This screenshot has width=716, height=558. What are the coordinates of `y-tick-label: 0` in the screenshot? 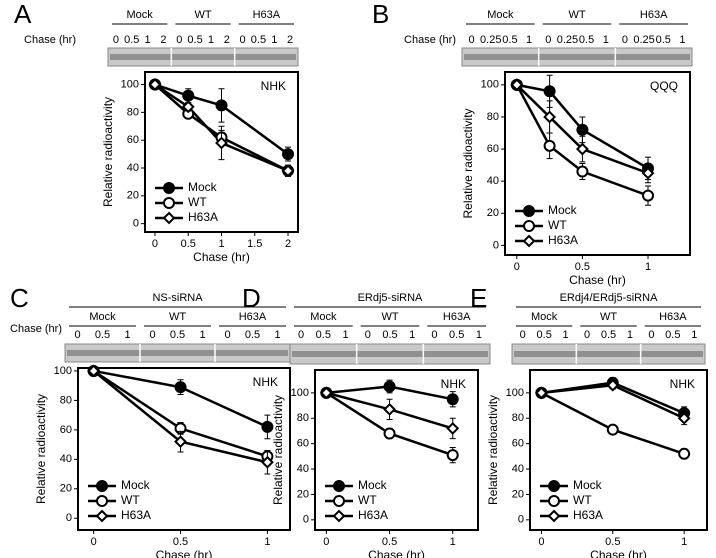 It's located at (521, 520).